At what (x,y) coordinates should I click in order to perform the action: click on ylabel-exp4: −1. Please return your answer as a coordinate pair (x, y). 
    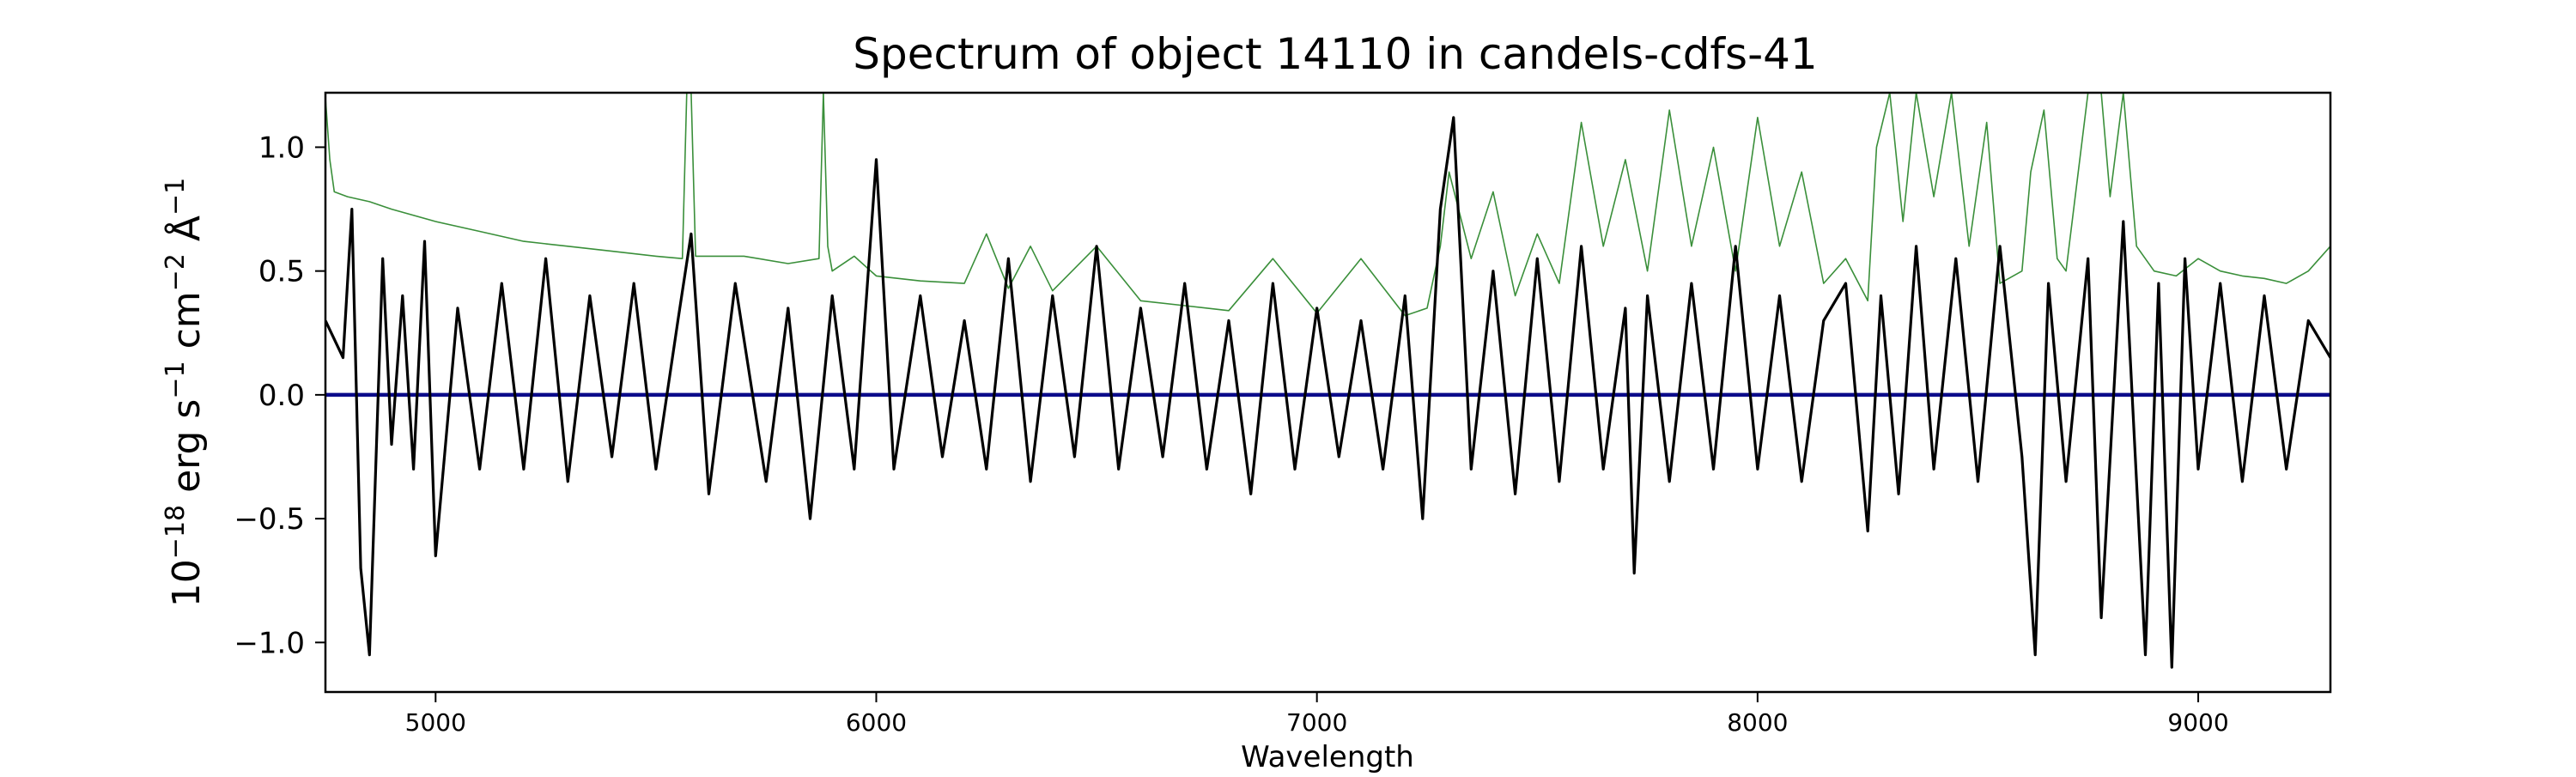
    Looking at the image, I should click on (176, 196).